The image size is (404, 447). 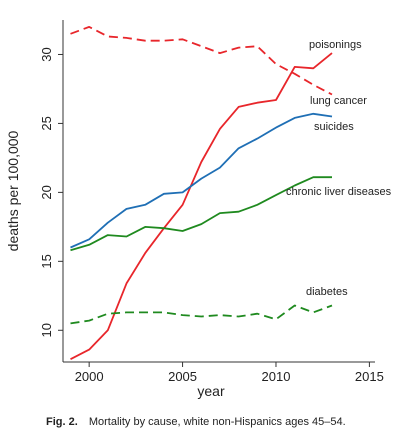 What do you see at coordinates (62, 422) in the screenshot?
I see `figure-caption-label: Fig. 2.` at bounding box center [62, 422].